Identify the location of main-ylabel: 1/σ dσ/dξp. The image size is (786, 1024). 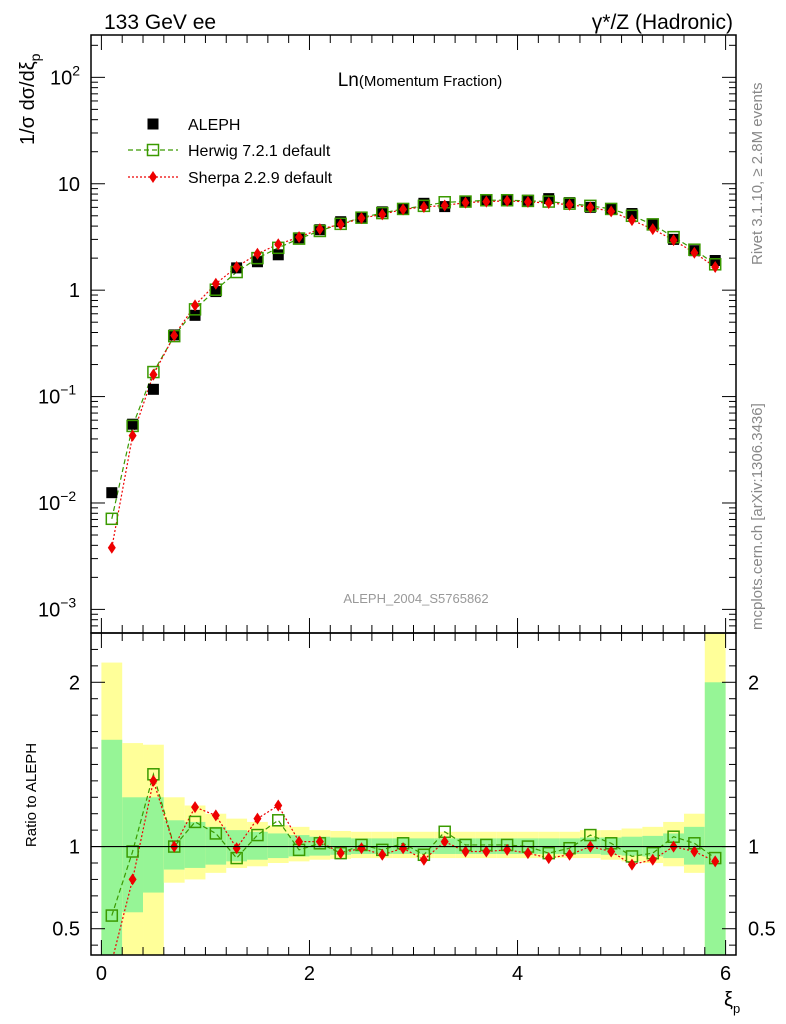
(30, 99).